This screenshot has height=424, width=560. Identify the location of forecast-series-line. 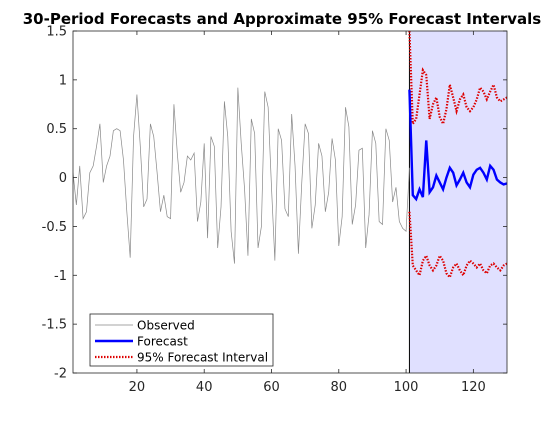
(457, 145).